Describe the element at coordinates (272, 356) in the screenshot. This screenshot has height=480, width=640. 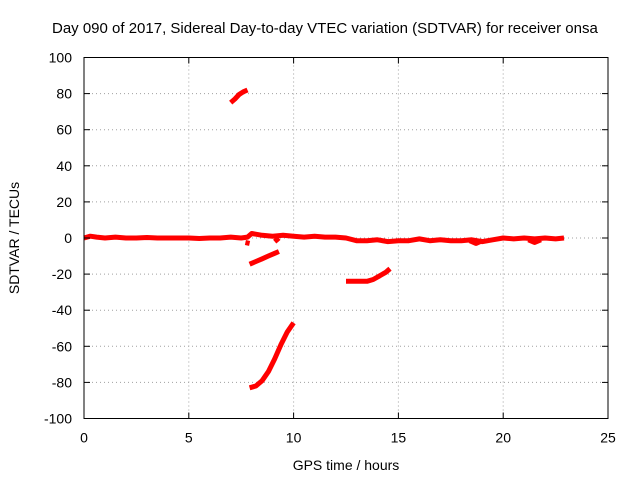
I see `series-bottom-curve` at that location.